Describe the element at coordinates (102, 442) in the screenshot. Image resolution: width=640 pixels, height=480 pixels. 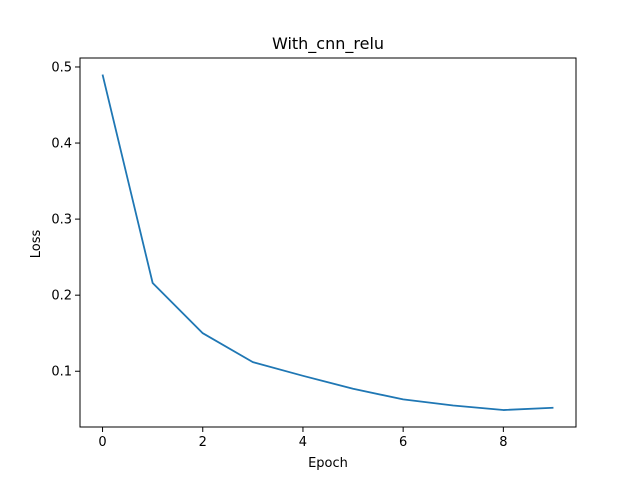
I see `x-tick-label: 0` at that location.